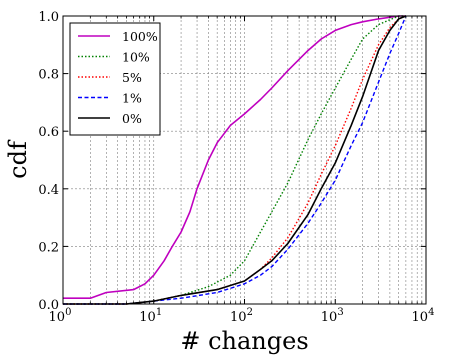 This screenshot has height=356, width=458. Describe the element at coordinates (136, 57) in the screenshot. I see `legend-label: 10%` at that location.